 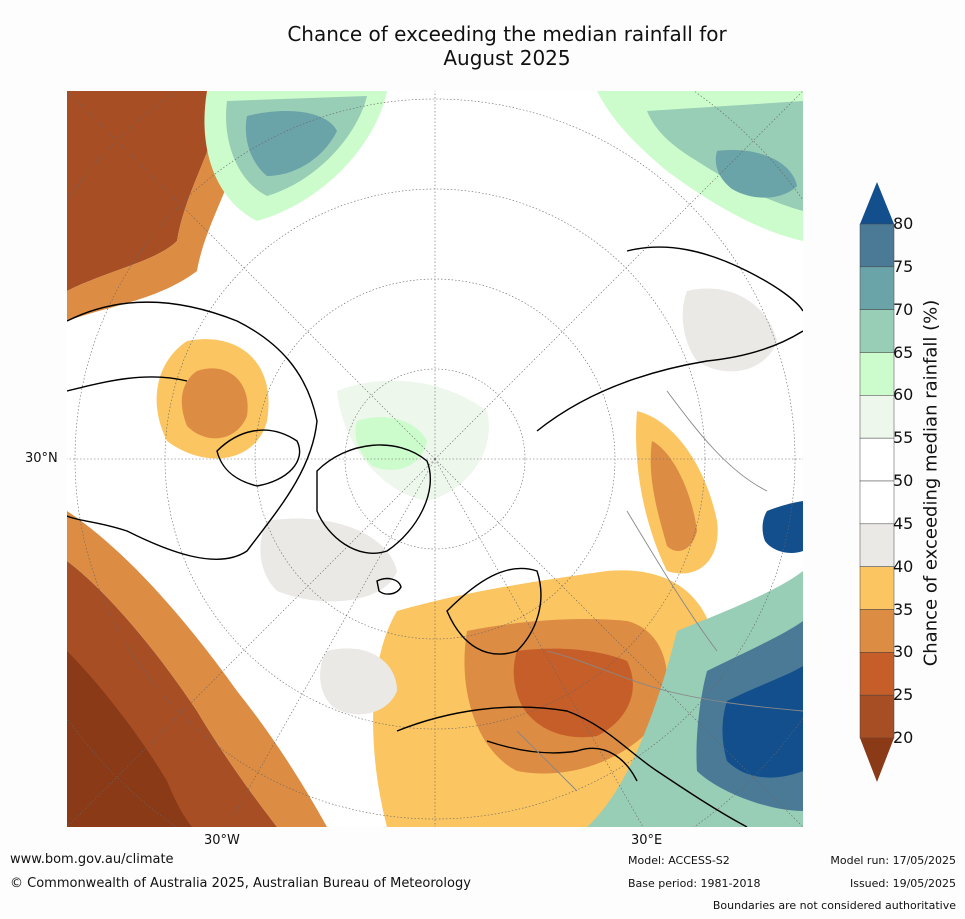 I want to click on coast-siberia, so click(x=669, y=381).